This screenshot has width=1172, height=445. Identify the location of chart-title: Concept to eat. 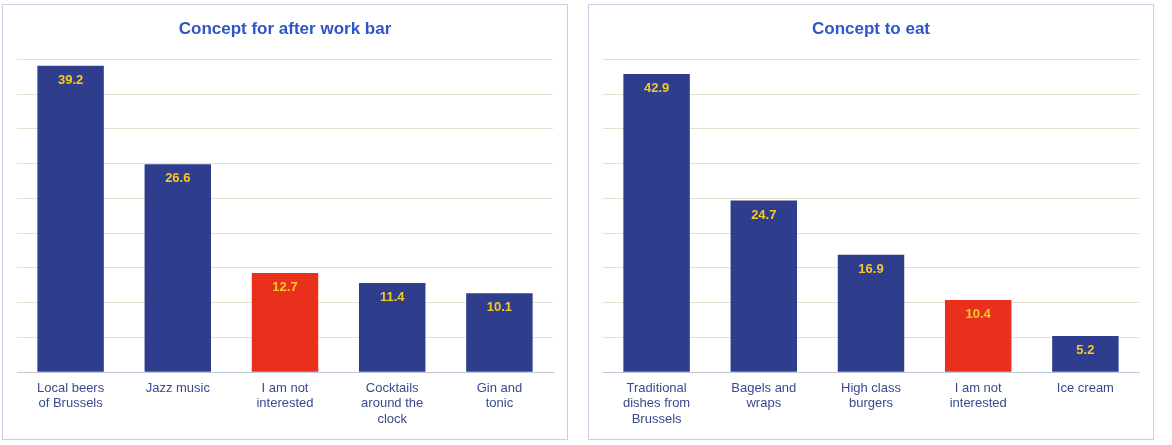
(871, 28).